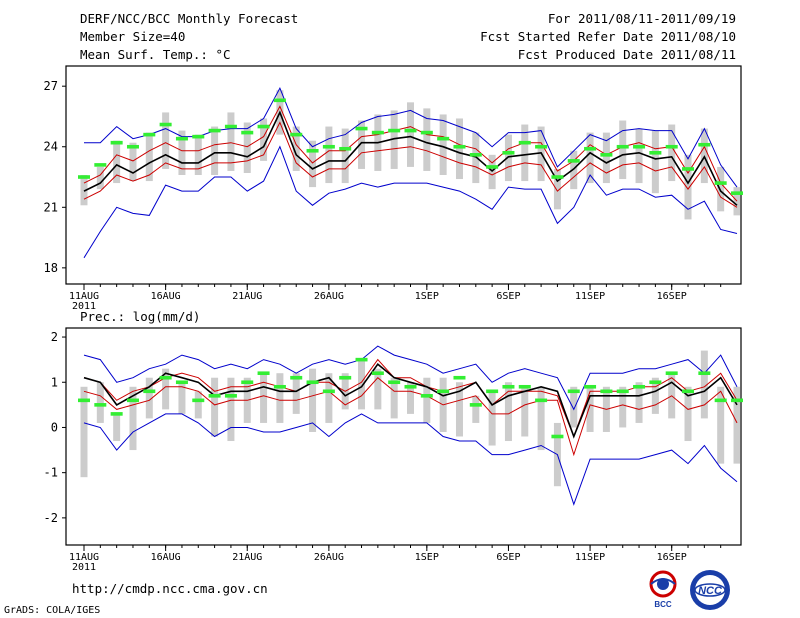 The width and height of the screenshot is (800, 618). I want to click on x-tick-label: 16AUG, so click(166, 557).